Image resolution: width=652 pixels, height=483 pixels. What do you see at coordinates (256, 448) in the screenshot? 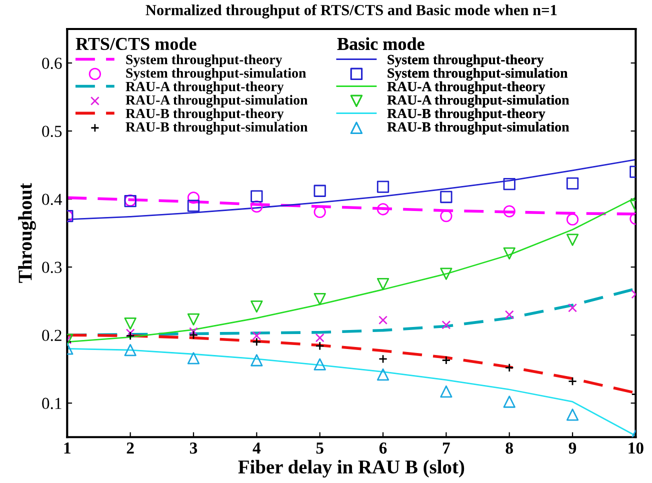
I see `x-tick-label: 4` at bounding box center [256, 448].